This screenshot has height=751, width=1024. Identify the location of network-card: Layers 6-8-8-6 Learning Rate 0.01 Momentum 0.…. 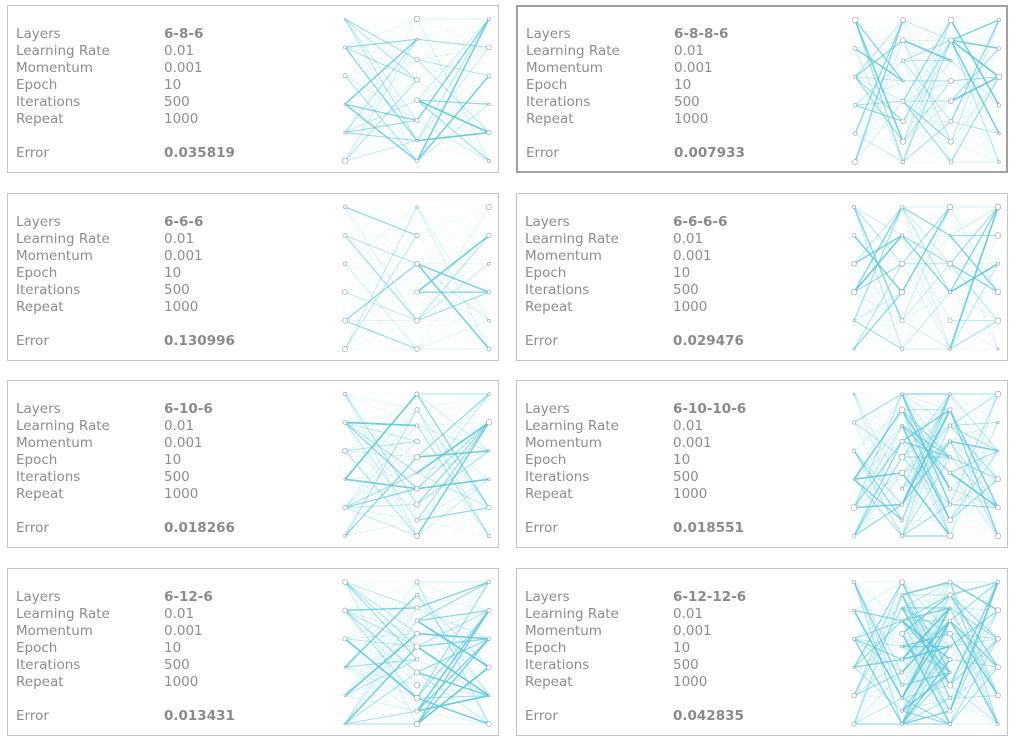
(762, 89).